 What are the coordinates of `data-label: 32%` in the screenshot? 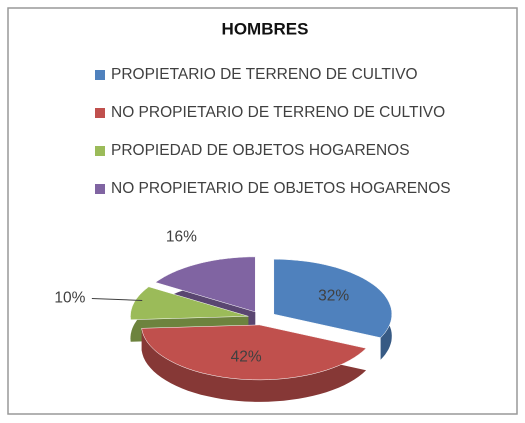 It's located at (333, 296).